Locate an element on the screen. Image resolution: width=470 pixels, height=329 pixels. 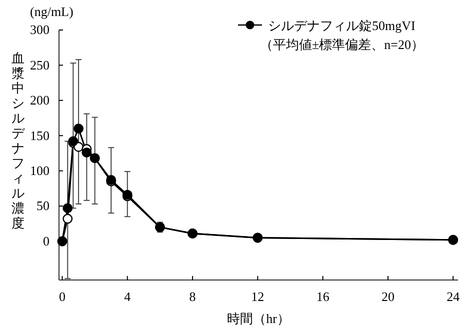
y-tick-label: 50 is located at coordinates (43, 206).